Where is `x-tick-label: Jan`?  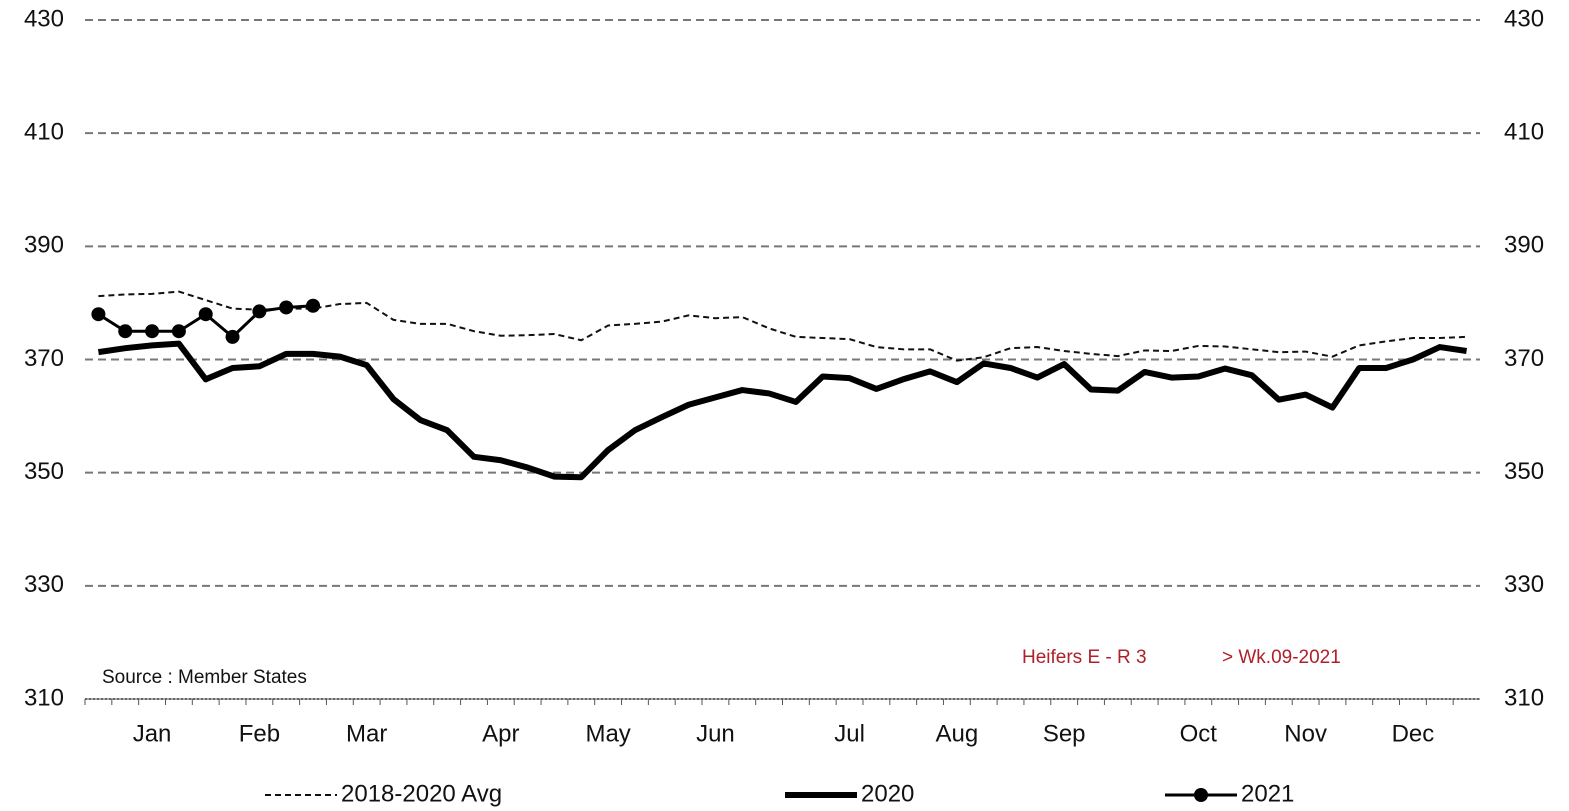
x-tick-label: Jan is located at coordinates (152, 733).